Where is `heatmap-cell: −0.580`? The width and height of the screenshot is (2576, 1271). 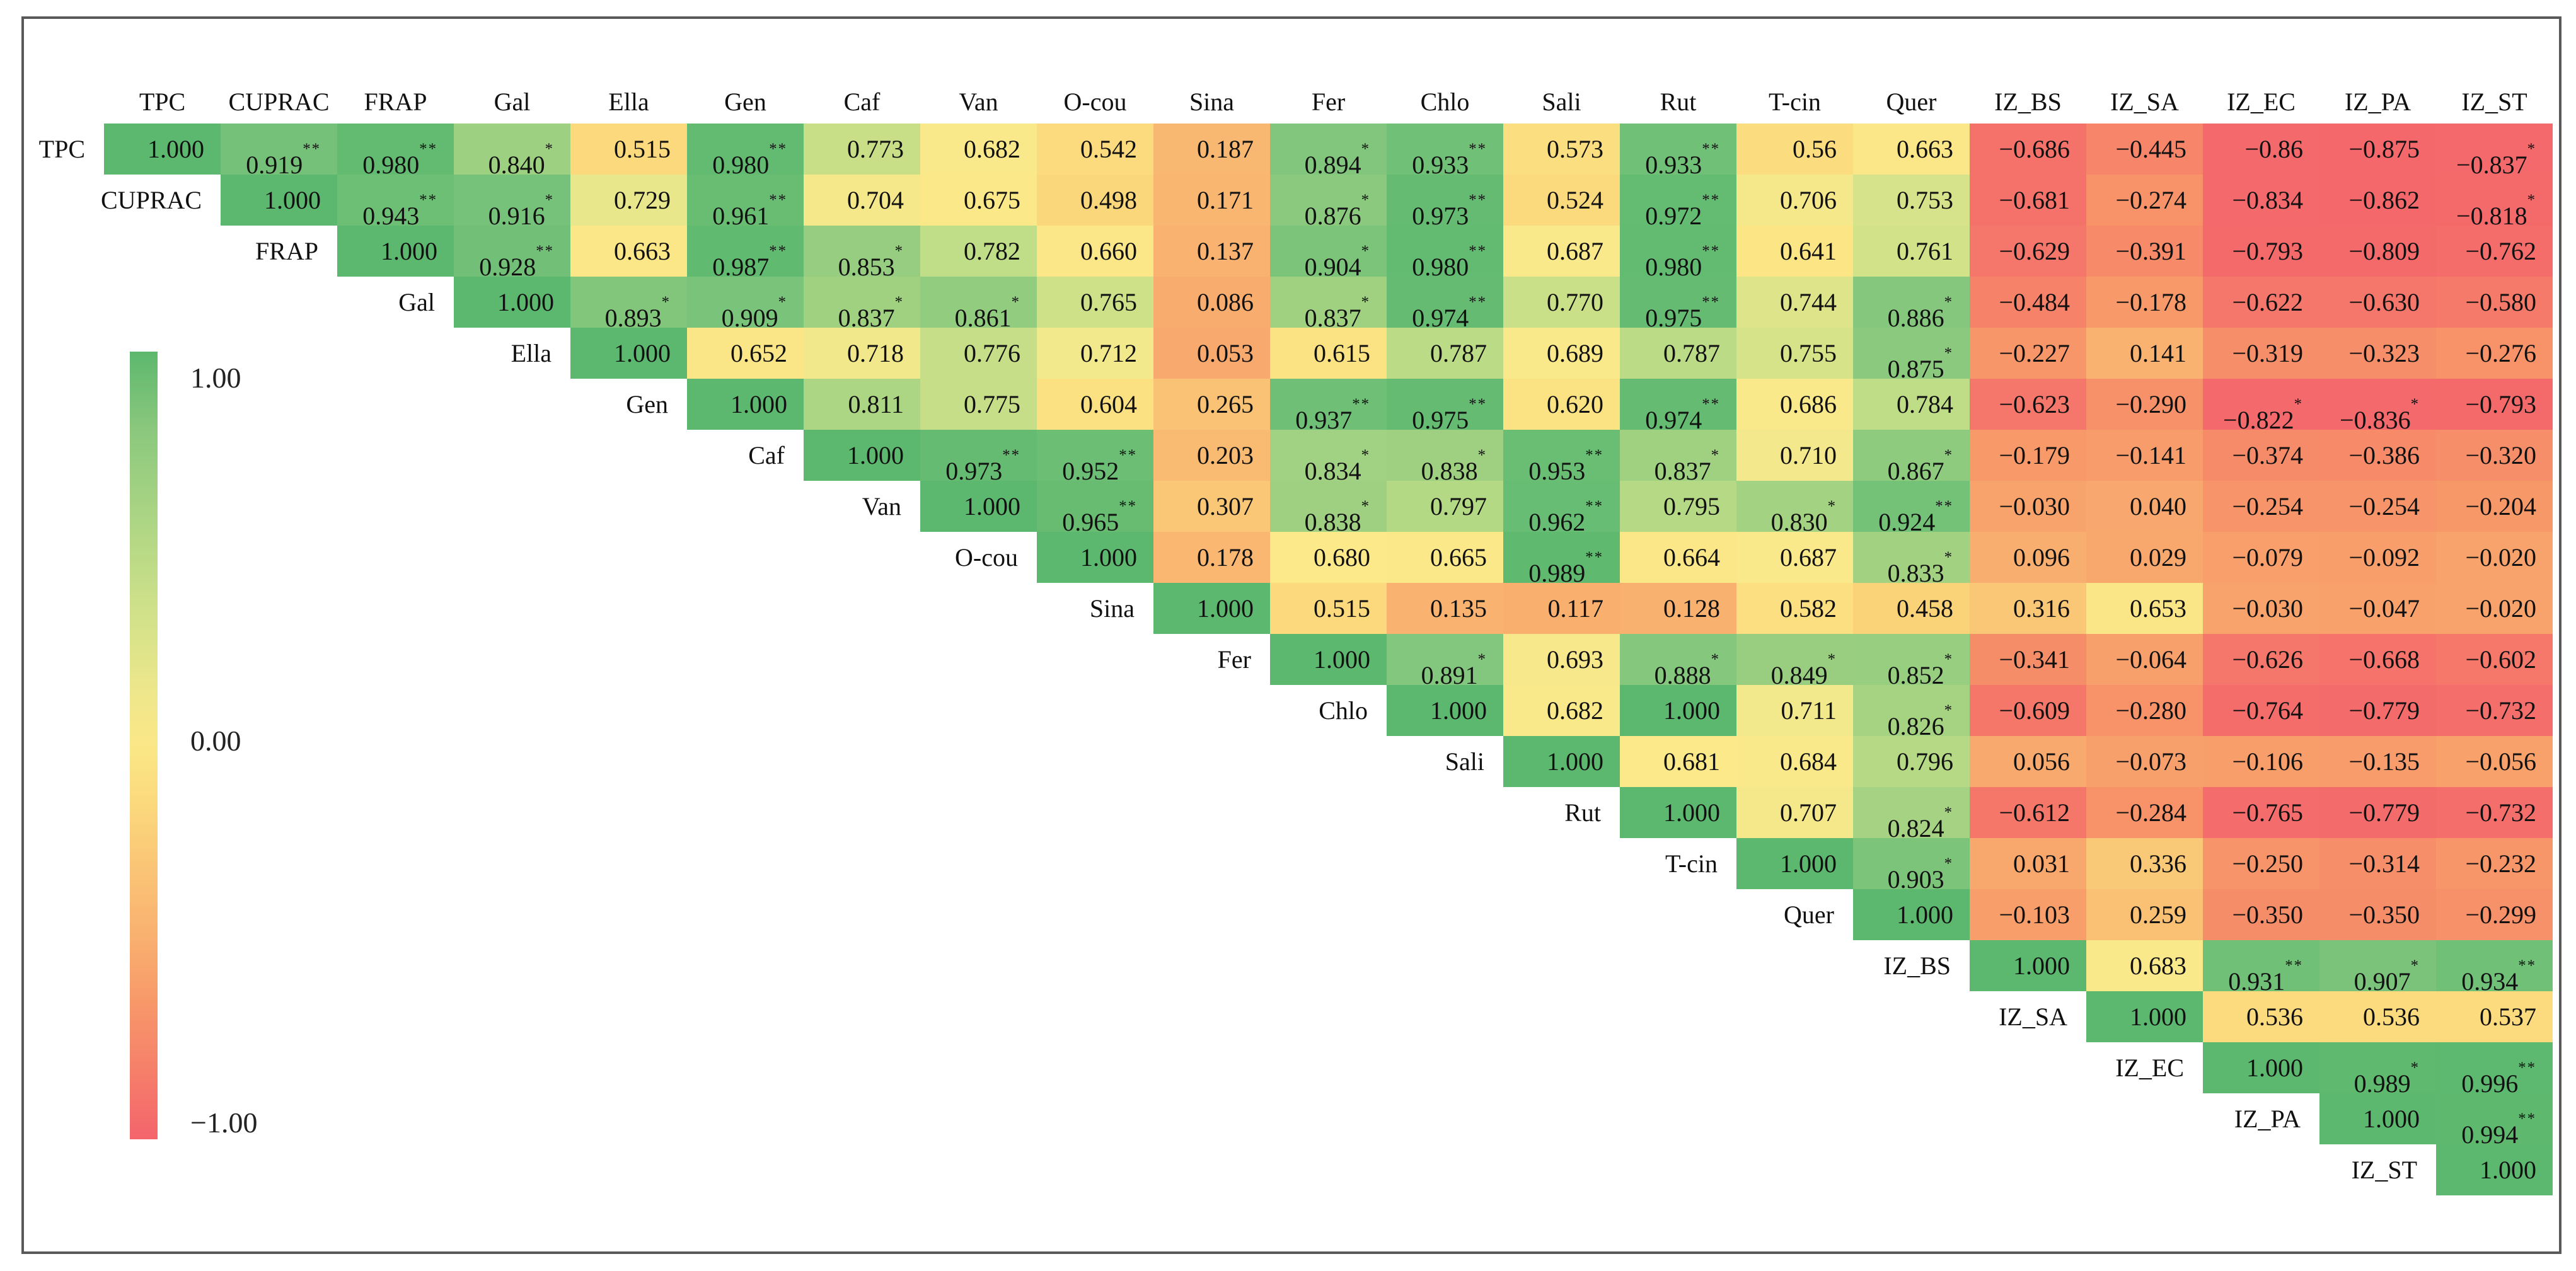
heatmap-cell: −0.580 is located at coordinates (2494, 302).